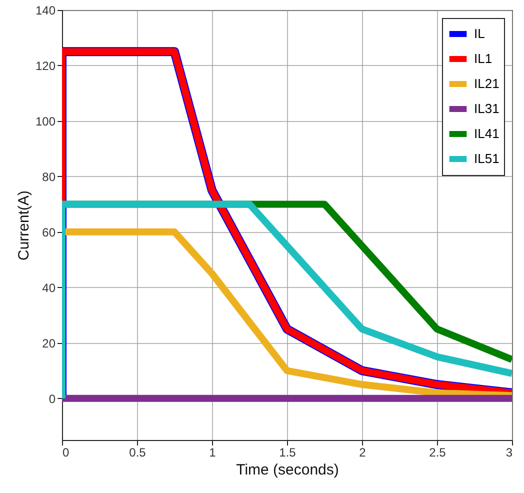 The height and width of the screenshot is (493, 524). What do you see at coordinates (49, 177) in the screenshot?
I see `y-tick-label: 80` at bounding box center [49, 177].